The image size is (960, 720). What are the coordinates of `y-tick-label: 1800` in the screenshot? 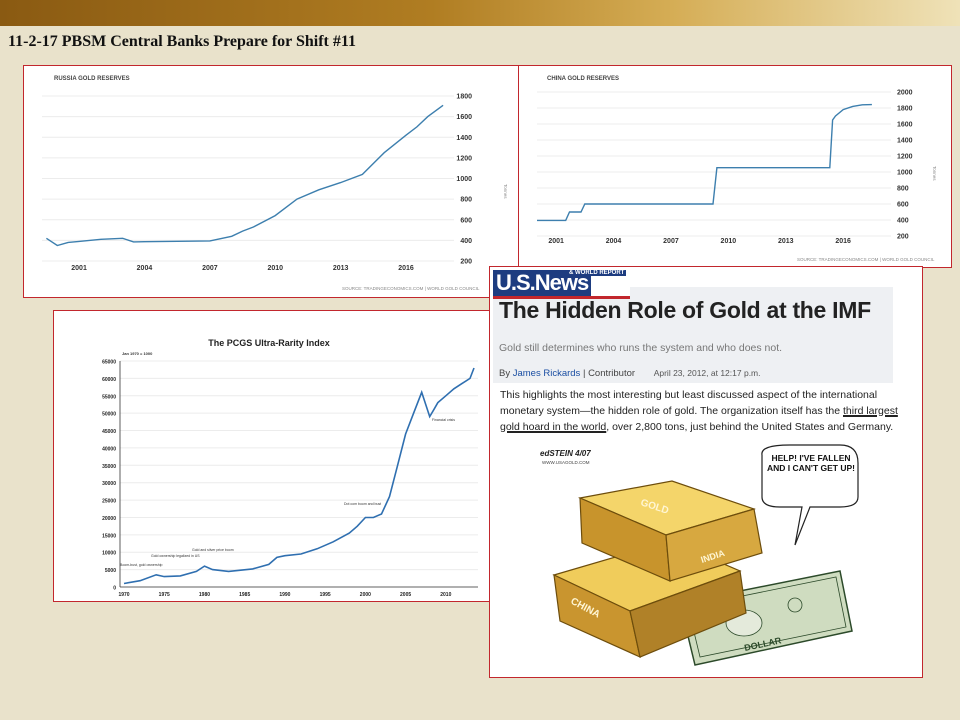 It's located at (905, 109).